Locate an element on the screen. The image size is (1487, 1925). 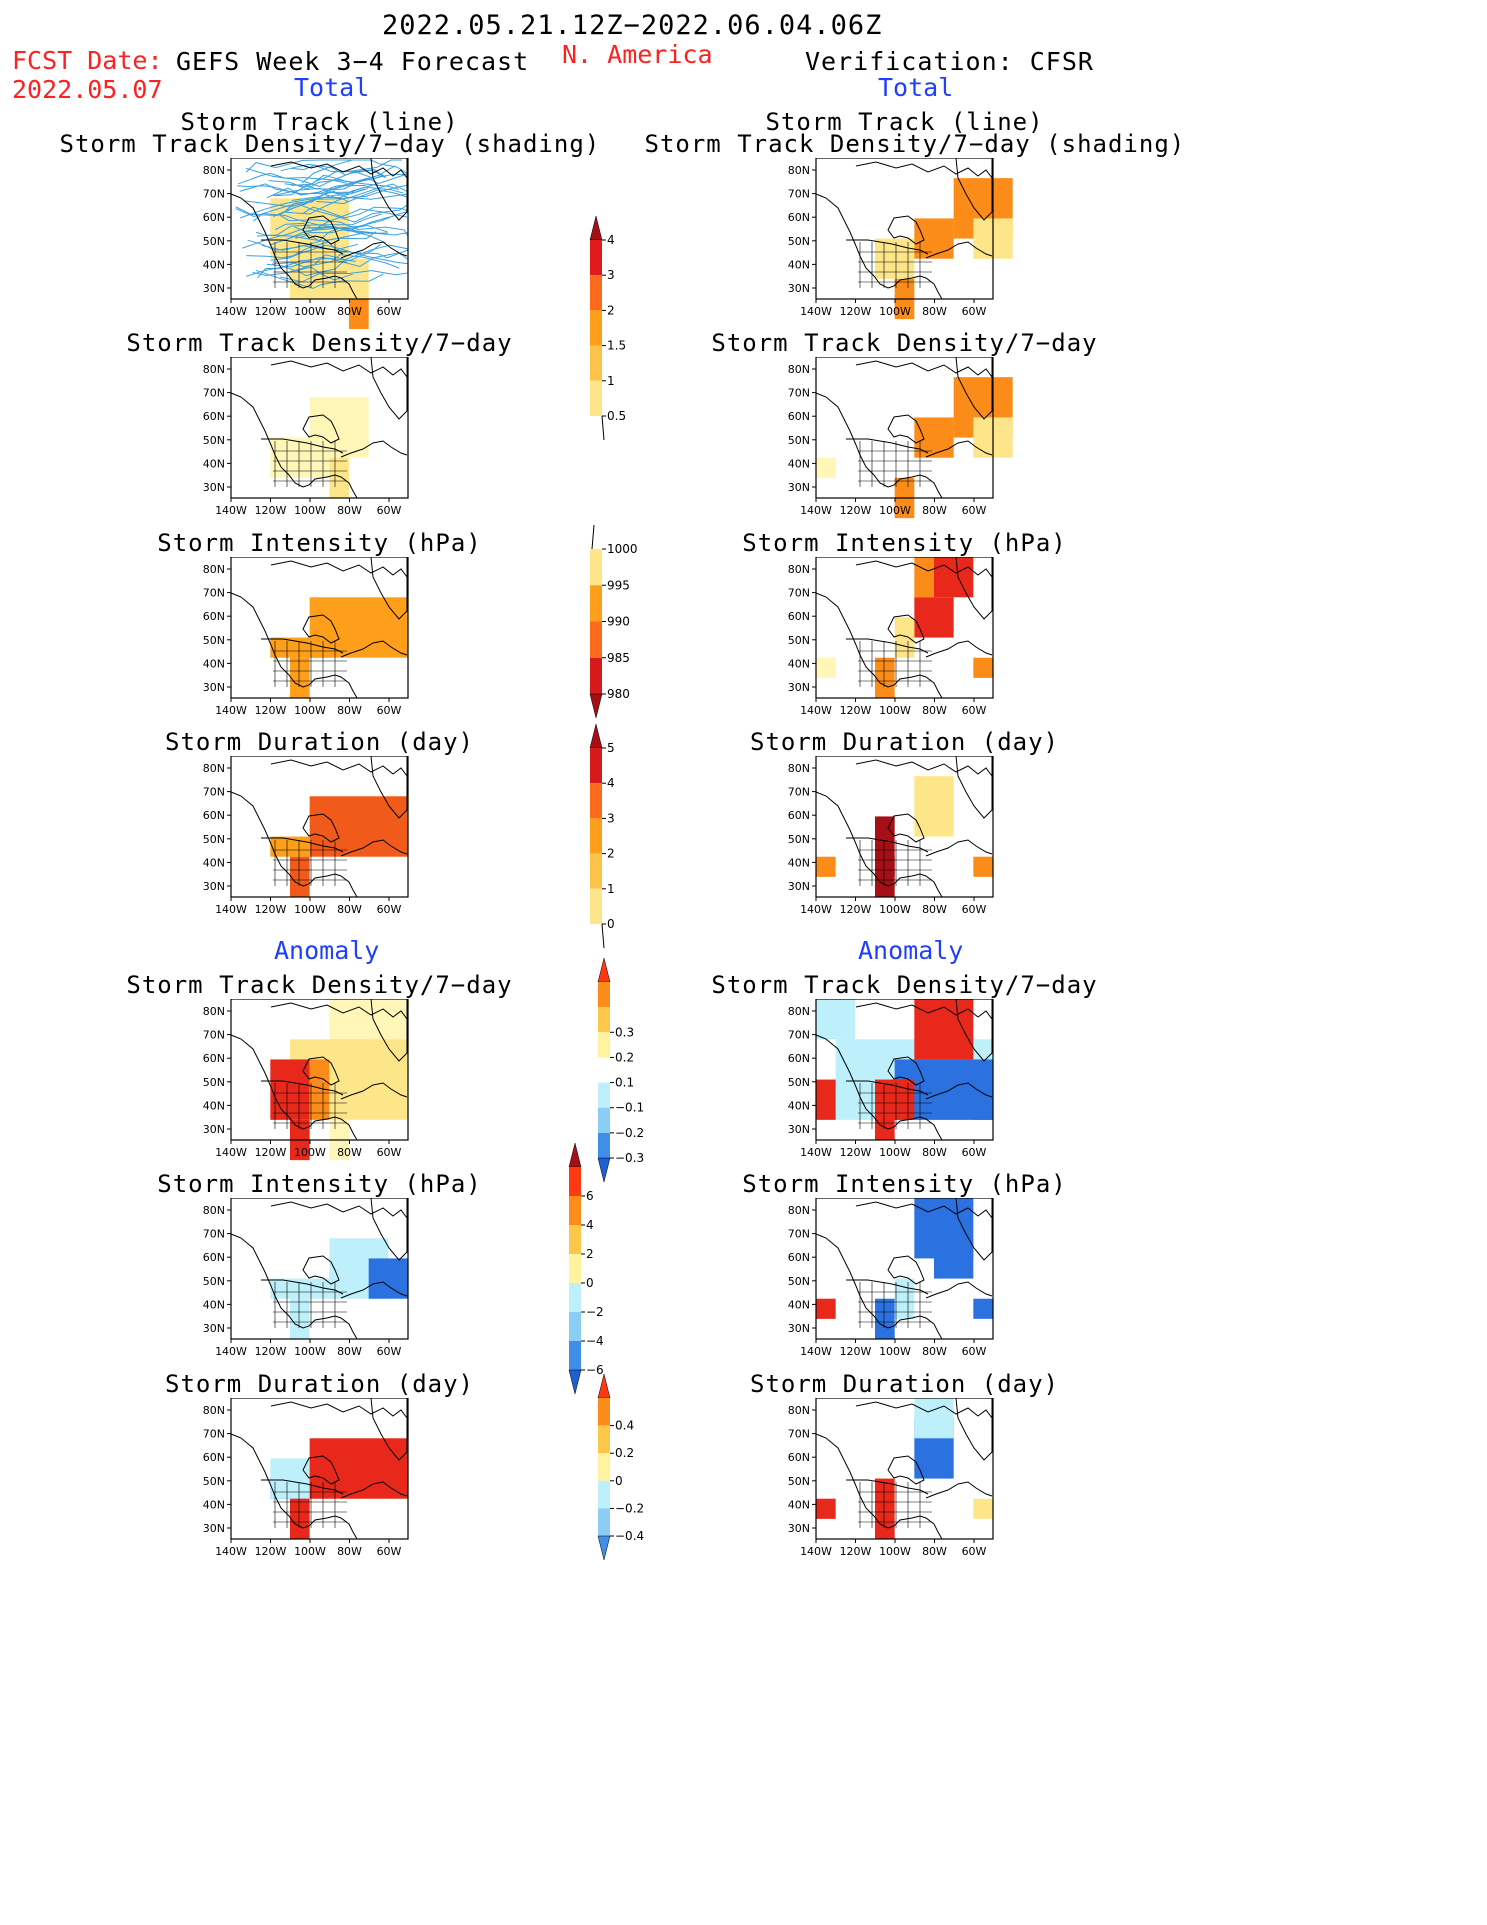
map-frame is located at coordinates (319, 1469).